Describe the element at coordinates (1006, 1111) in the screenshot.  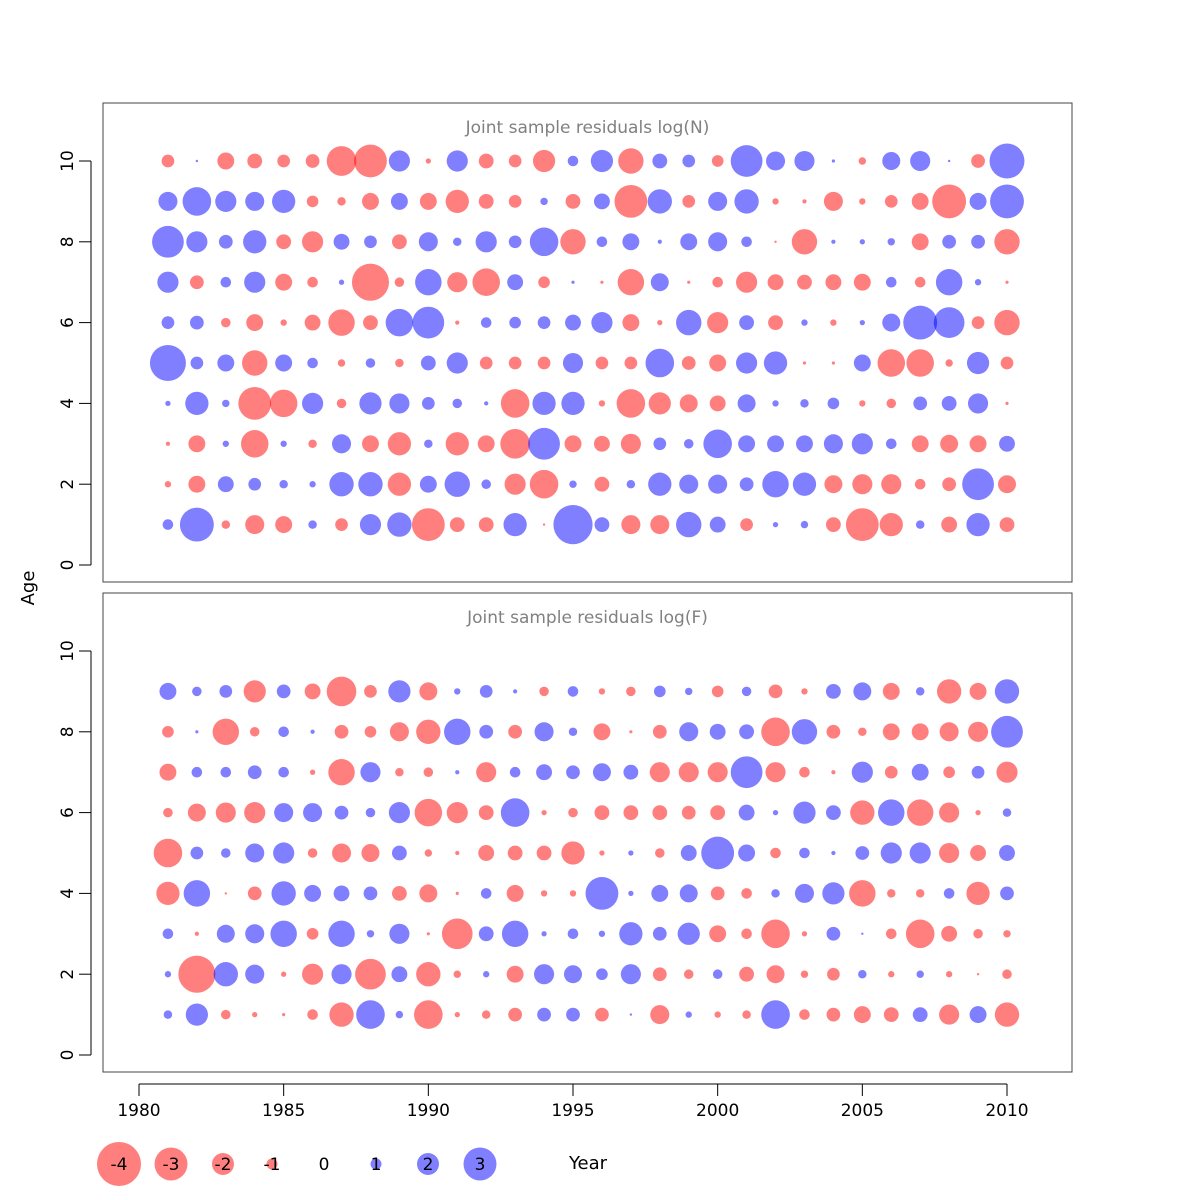
I see `x-tick-label: 2010` at that location.